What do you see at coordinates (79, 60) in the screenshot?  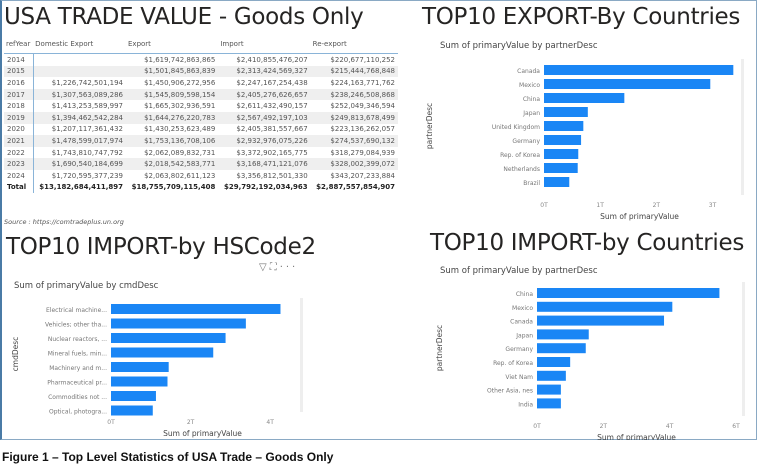 I see `table-cell` at bounding box center [79, 60].